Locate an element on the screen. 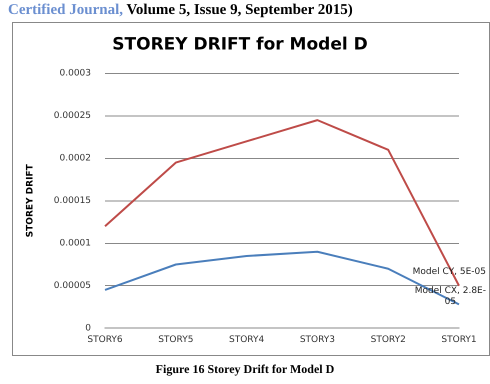  x-tick-label: STORY6 is located at coordinates (105, 339).